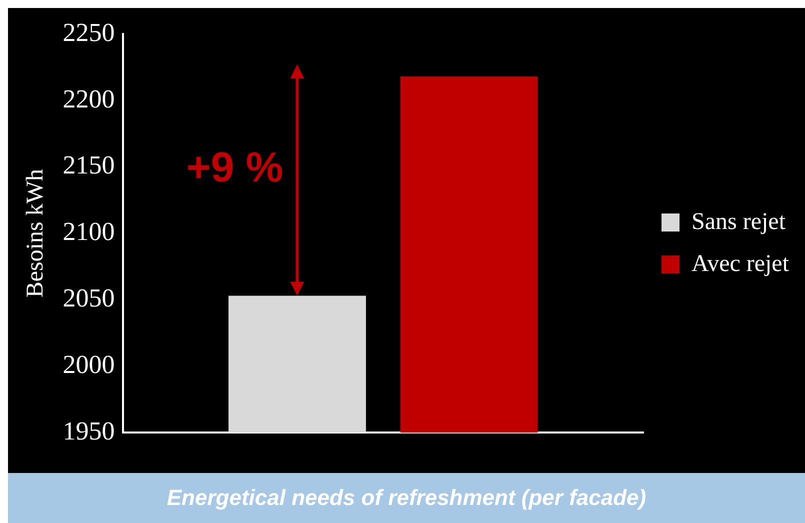 This screenshot has width=805, height=523. I want to click on annotation: +9 %, so click(235, 167).